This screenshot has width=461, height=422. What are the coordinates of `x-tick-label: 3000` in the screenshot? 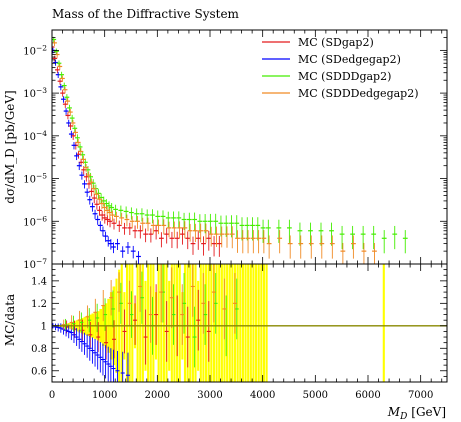 It's located at (209, 395).